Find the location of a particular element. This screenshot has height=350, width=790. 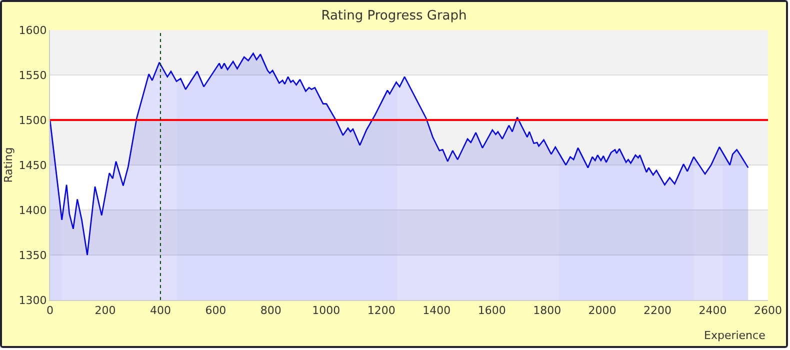

x-tick-label: 0 is located at coordinates (50, 311).